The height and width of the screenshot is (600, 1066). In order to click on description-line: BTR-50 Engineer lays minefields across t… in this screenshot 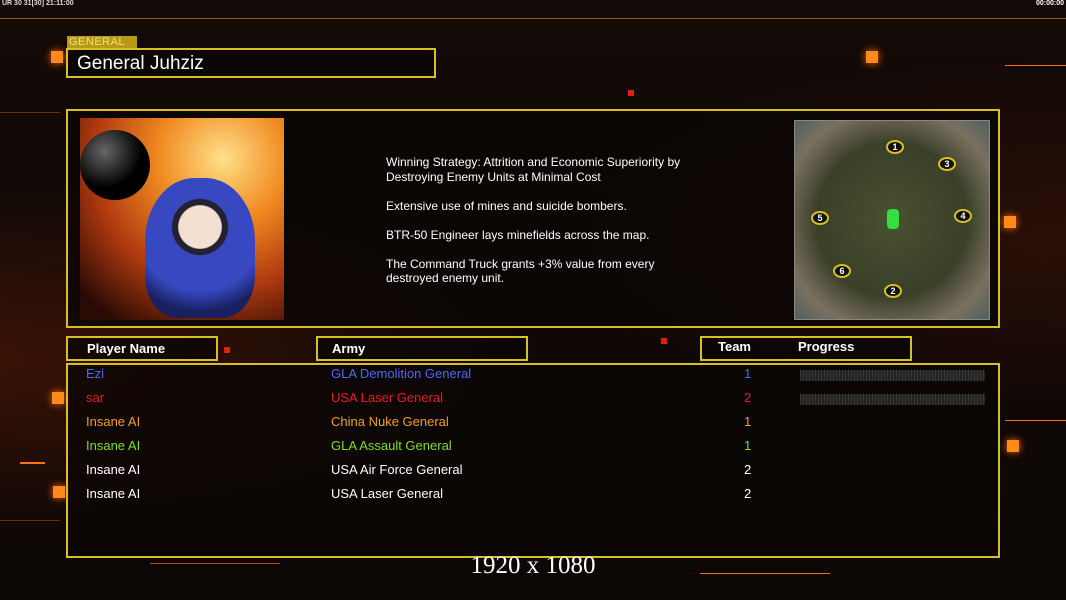, I will do `click(518, 234)`.